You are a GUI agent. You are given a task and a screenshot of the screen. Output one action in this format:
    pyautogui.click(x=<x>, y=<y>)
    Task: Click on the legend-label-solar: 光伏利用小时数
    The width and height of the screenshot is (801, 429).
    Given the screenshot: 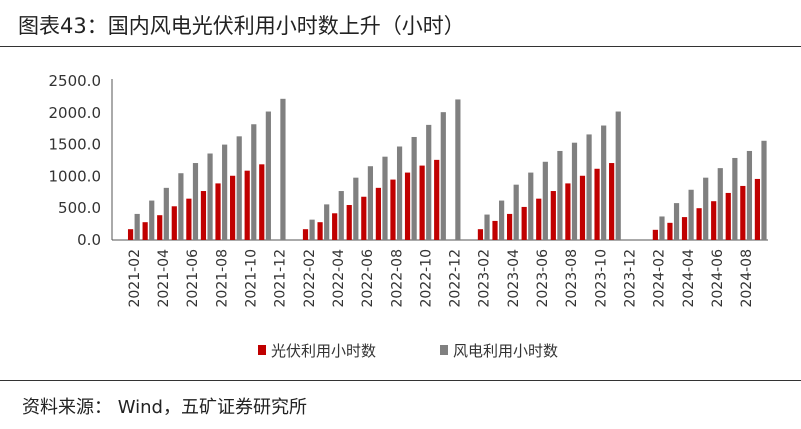 What is the action you would take?
    pyautogui.click(x=323, y=351)
    